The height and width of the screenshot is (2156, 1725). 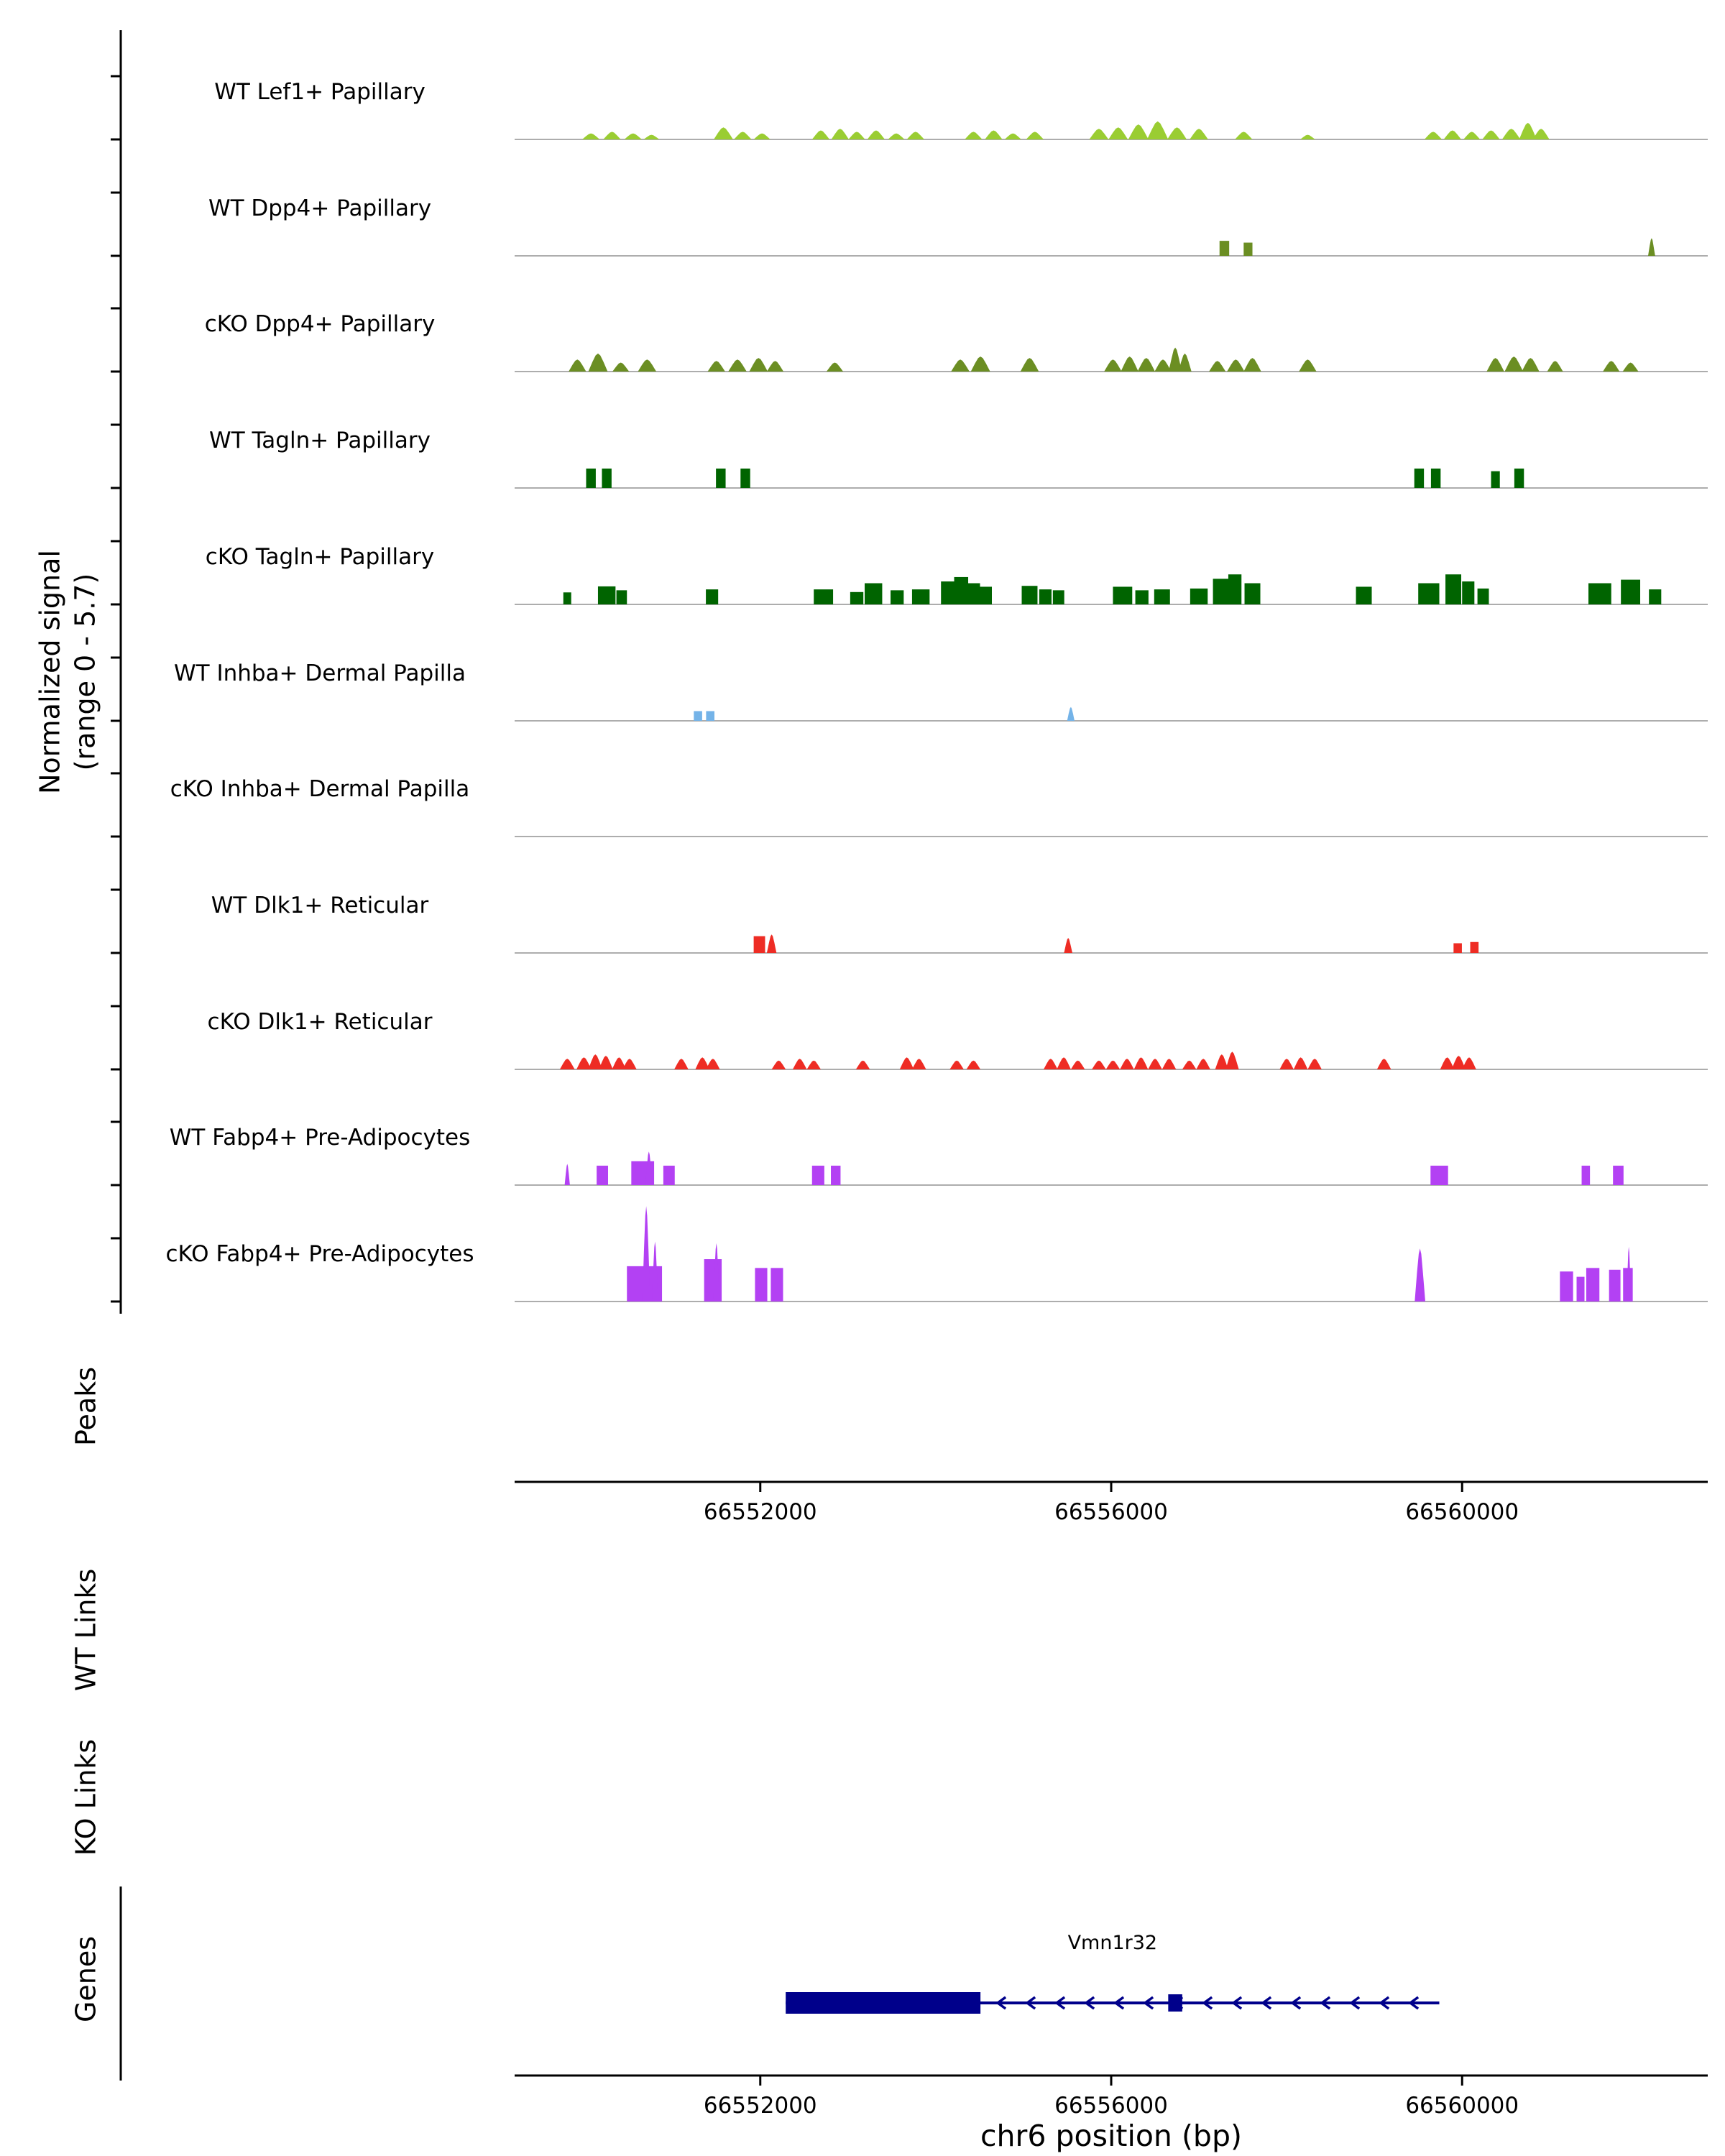 What do you see at coordinates (320, 92) in the screenshot?
I see `track-label: WT Lef1+ Papillary` at bounding box center [320, 92].